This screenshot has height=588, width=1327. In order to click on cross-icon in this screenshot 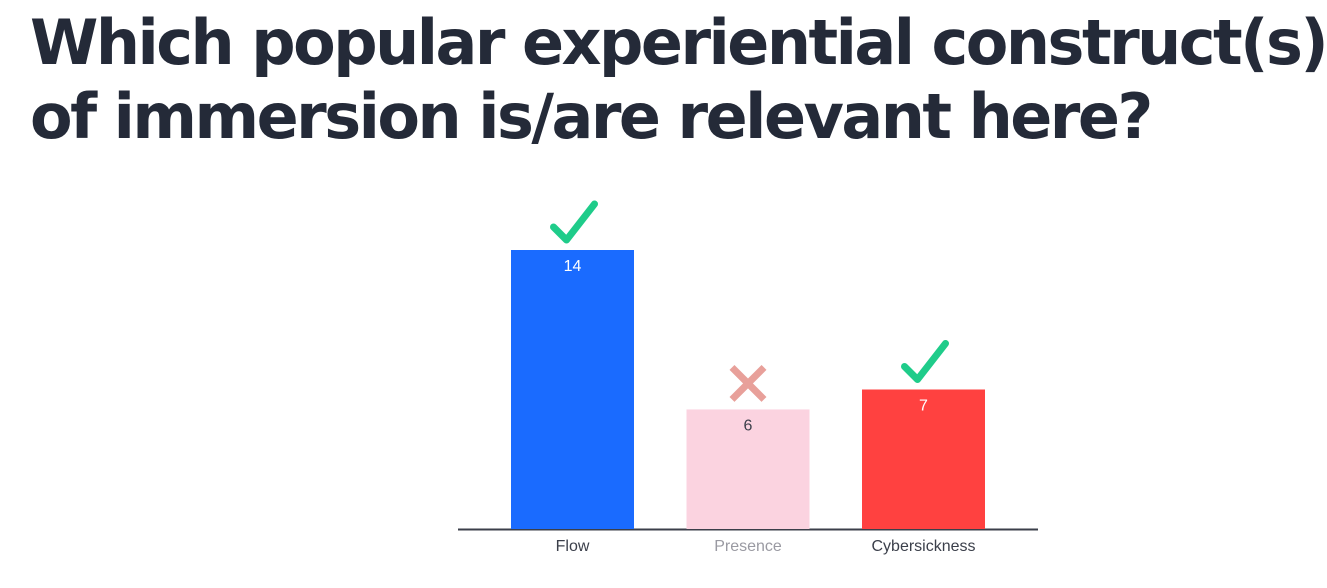, I will do `click(748, 383)`.